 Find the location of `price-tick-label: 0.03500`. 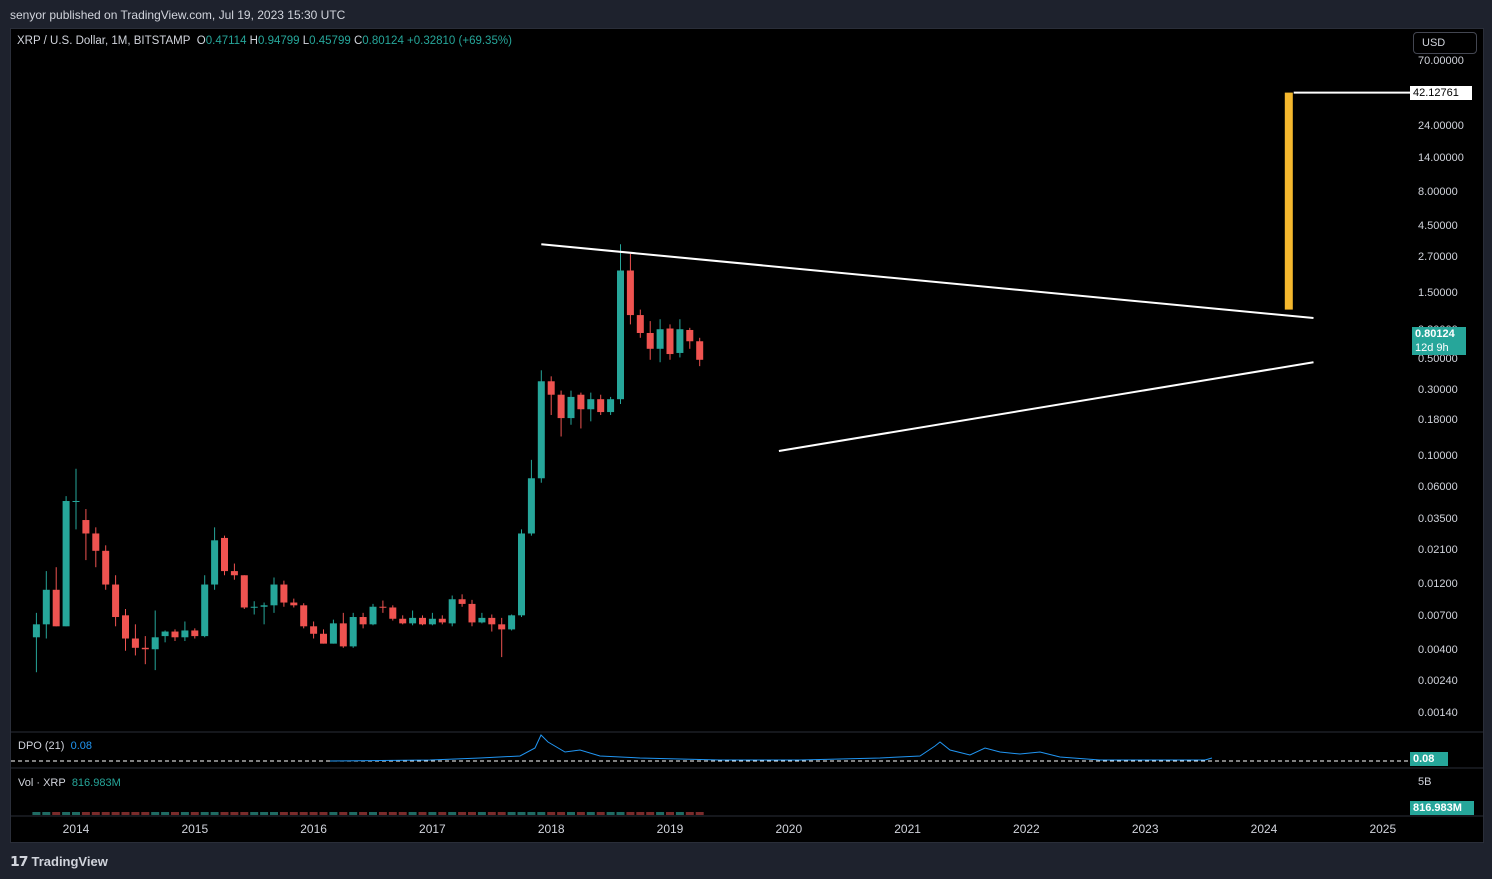

price-tick-label: 0.03500 is located at coordinates (1438, 519).